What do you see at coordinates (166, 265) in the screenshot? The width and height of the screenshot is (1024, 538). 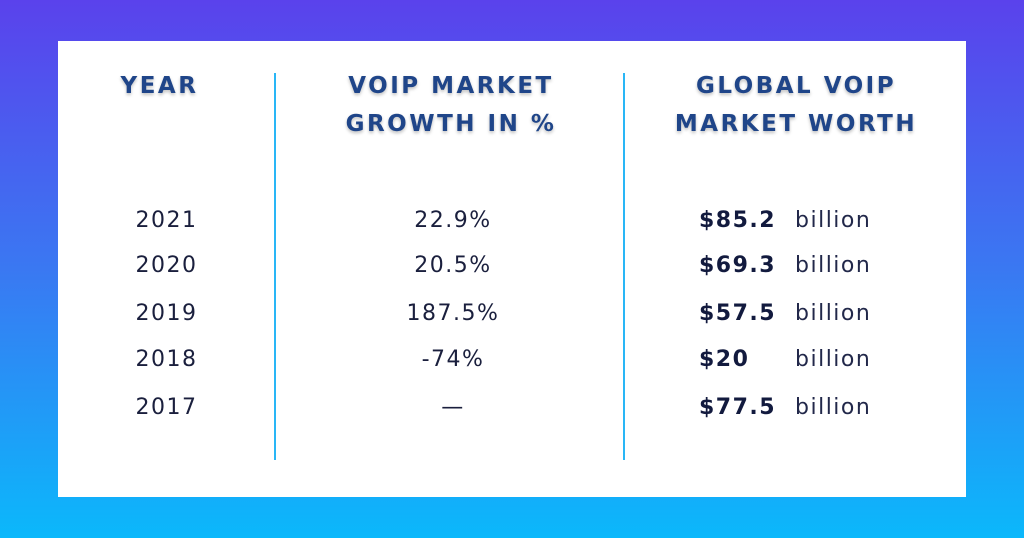 I see `cell-year: 2020` at bounding box center [166, 265].